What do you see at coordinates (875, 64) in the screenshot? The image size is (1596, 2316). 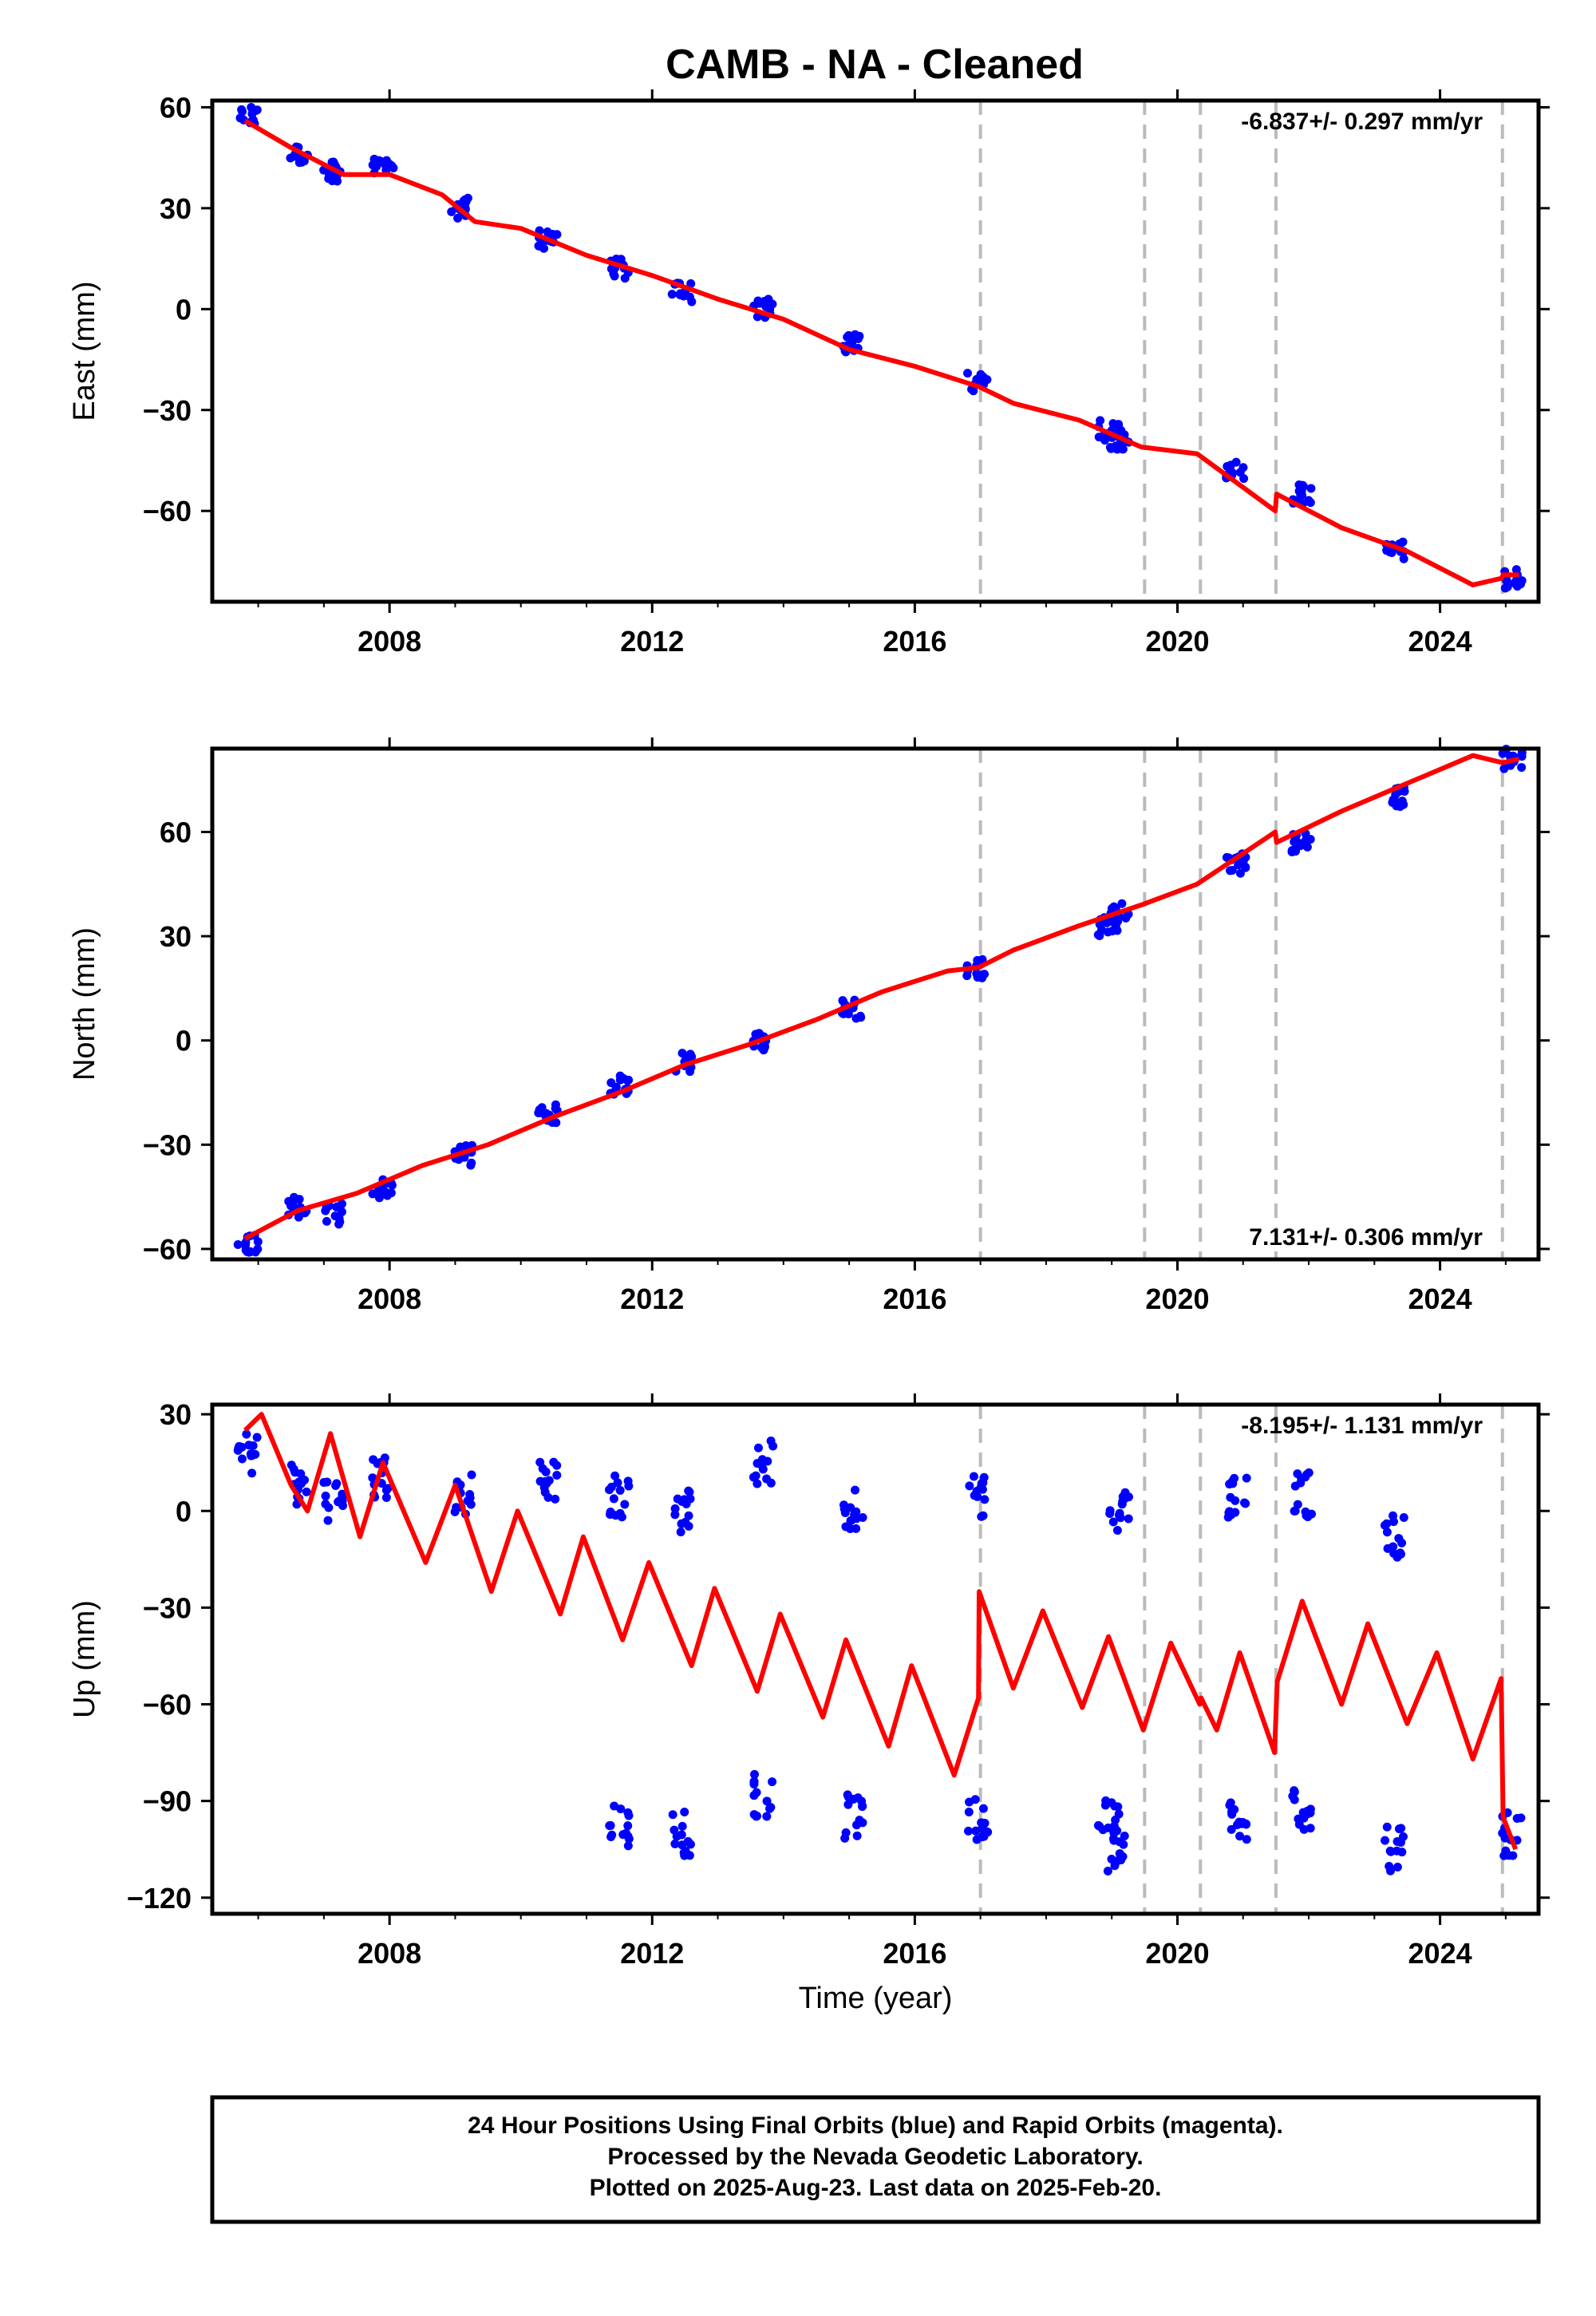 I see `chart-title: CAMB - NA - Cleaned` at bounding box center [875, 64].